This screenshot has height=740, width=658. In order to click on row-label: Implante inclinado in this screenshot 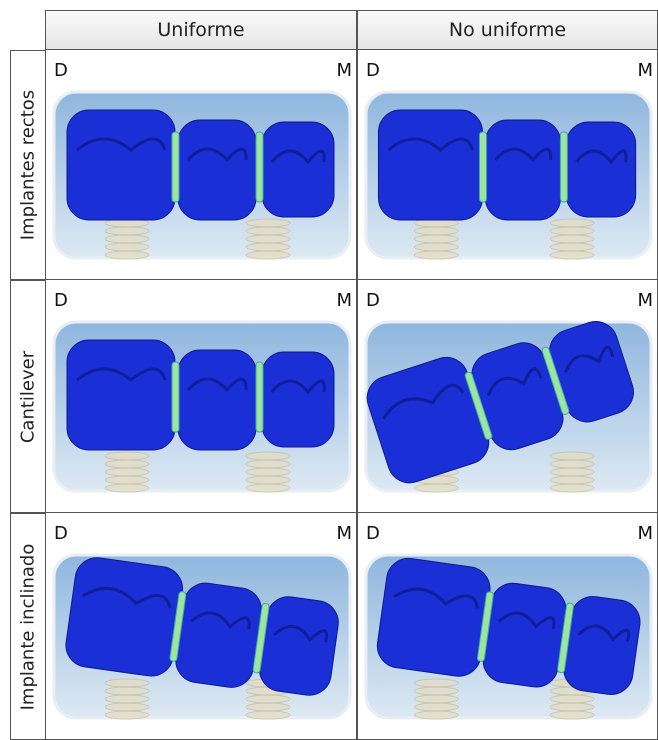, I will do `click(28, 626)`.